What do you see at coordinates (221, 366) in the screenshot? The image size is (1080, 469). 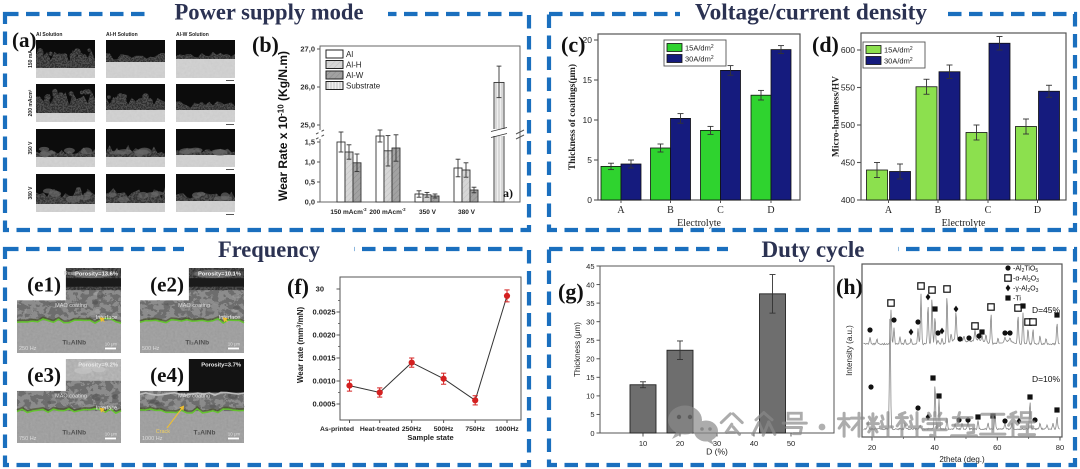 I see `svg-text: Porosity=3.7%` at bounding box center [221, 366].